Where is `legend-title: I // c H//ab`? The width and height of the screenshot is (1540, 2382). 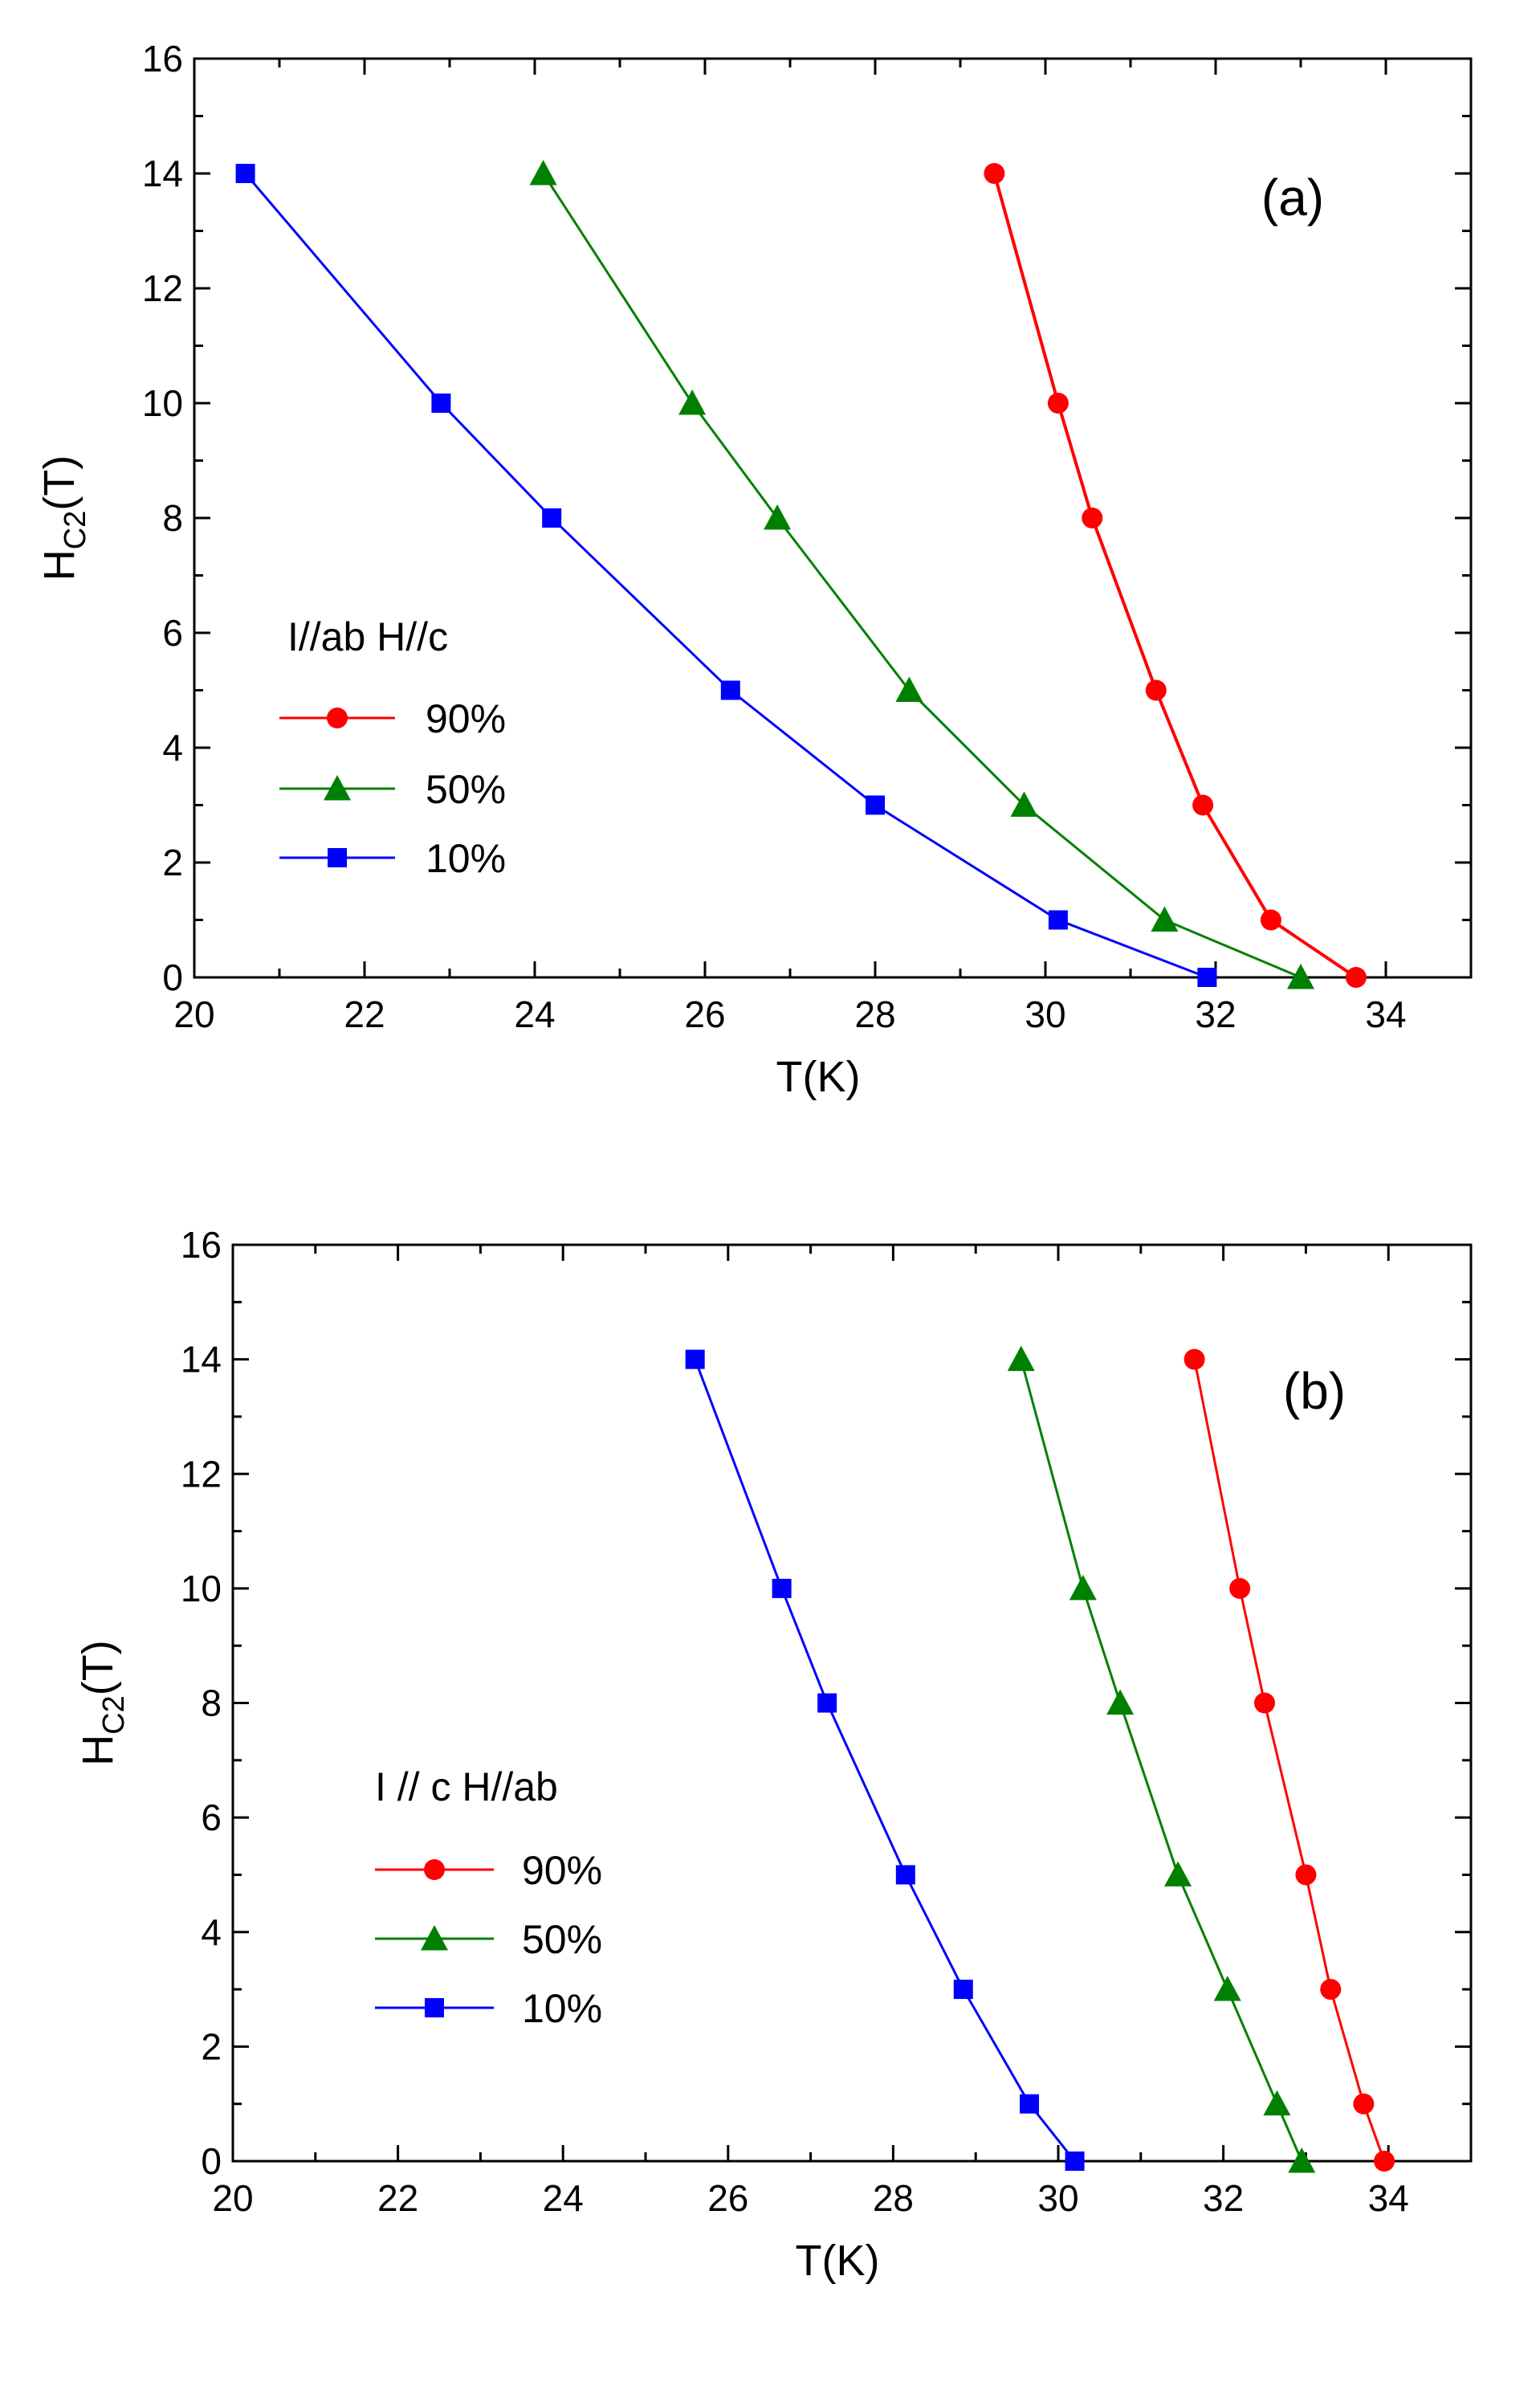
legend-title: I // c H//ab is located at coordinates (466, 1786).